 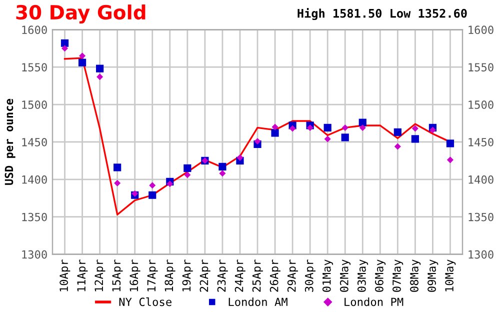 What do you see at coordinates (345, 276) in the screenshot?
I see `x-tick-label: 02May` at bounding box center [345, 276].